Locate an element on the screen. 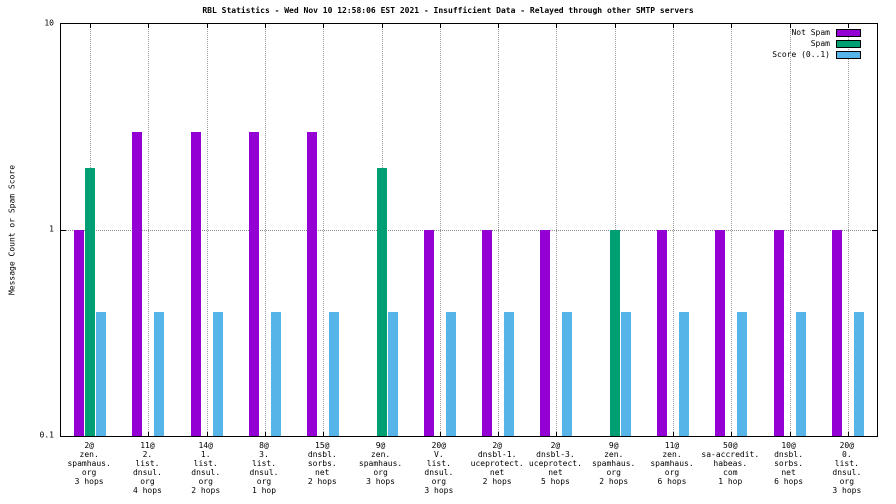 This screenshot has height=504, width=896. x-tick-label: 2@ dnsbl-3. uceprotect. net 5 hops is located at coordinates (555, 463).